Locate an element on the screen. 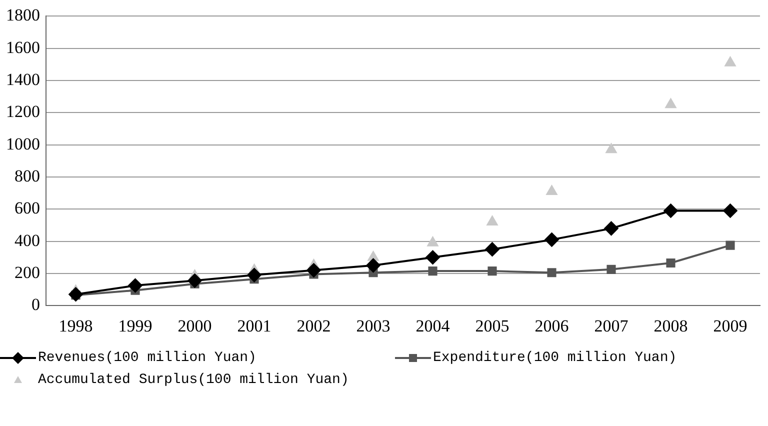 The height and width of the screenshot is (426, 768). x-tick-label: 1999 is located at coordinates (135, 326).